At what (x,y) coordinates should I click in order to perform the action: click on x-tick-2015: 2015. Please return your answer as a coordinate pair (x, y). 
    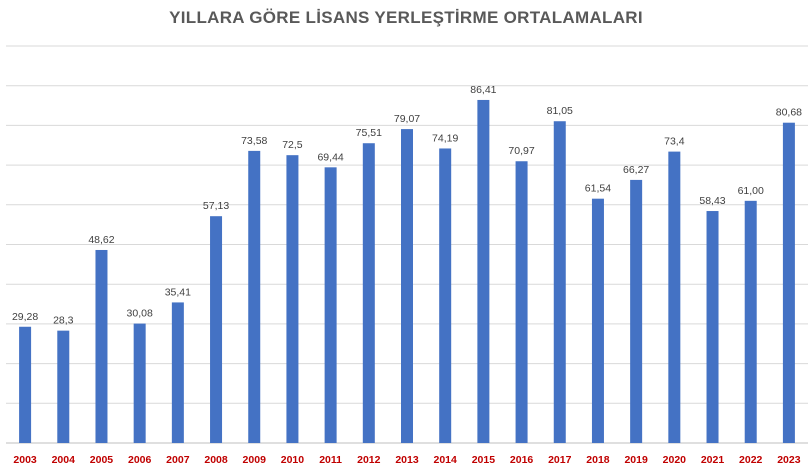
    Looking at the image, I should click on (484, 460).